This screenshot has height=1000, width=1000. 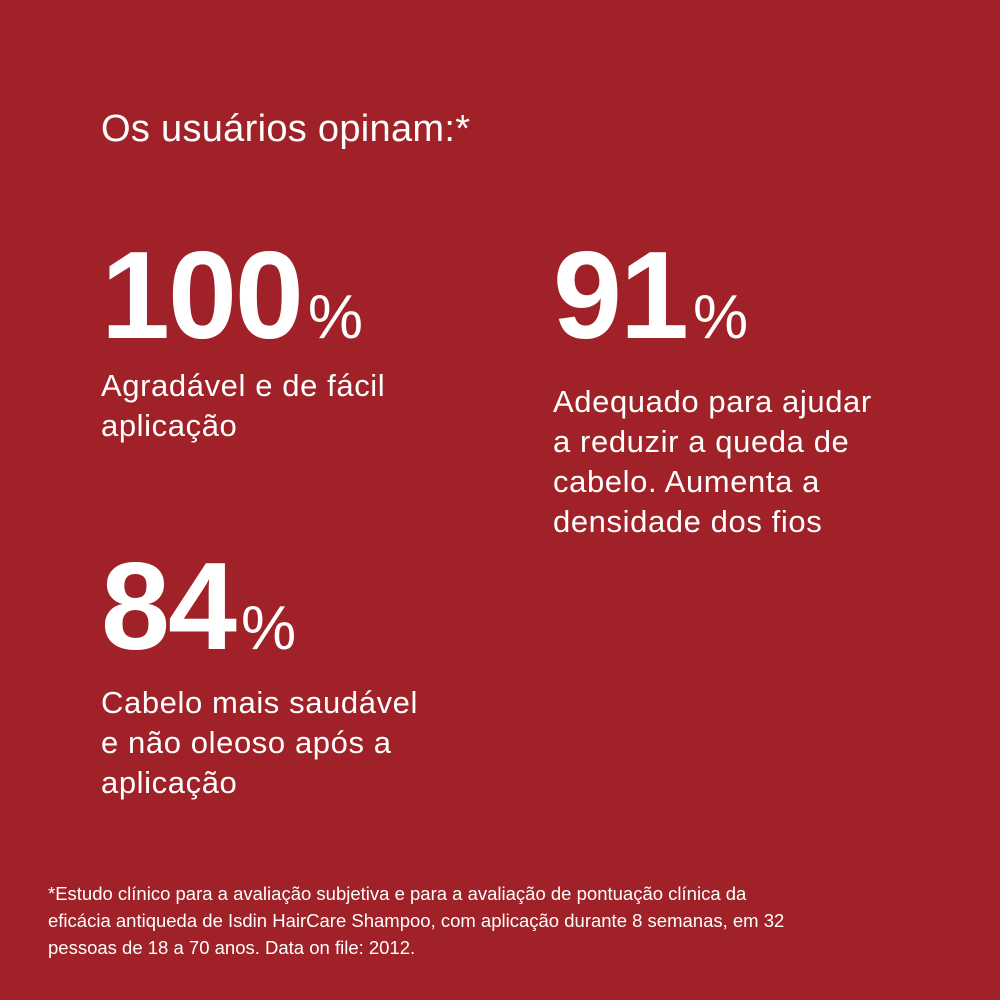 I want to click on description-line: a reduzir a queda de, so click(x=701, y=441).